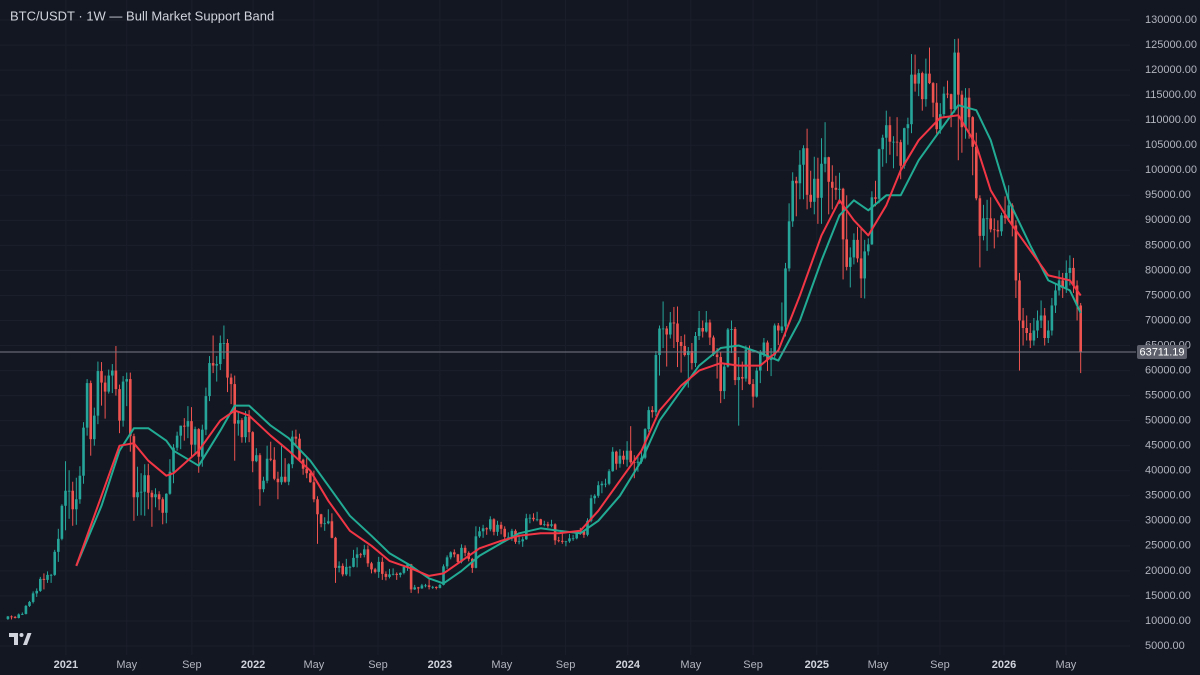 This screenshot has height=675, width=1200. Describe the element at coordinates (628, 665) in the screenshot. I see `x-tick-label: 2024` at that location.